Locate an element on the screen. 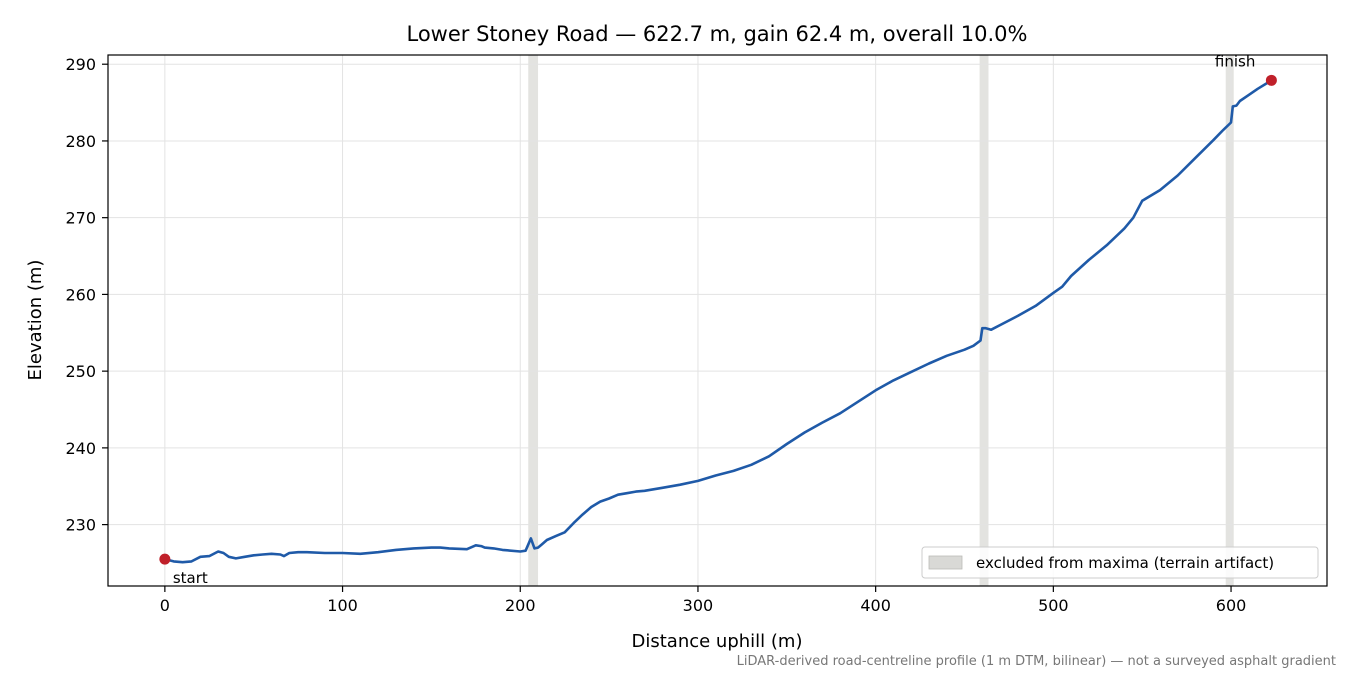  finish-marker is located at coordinates (1271, 80).